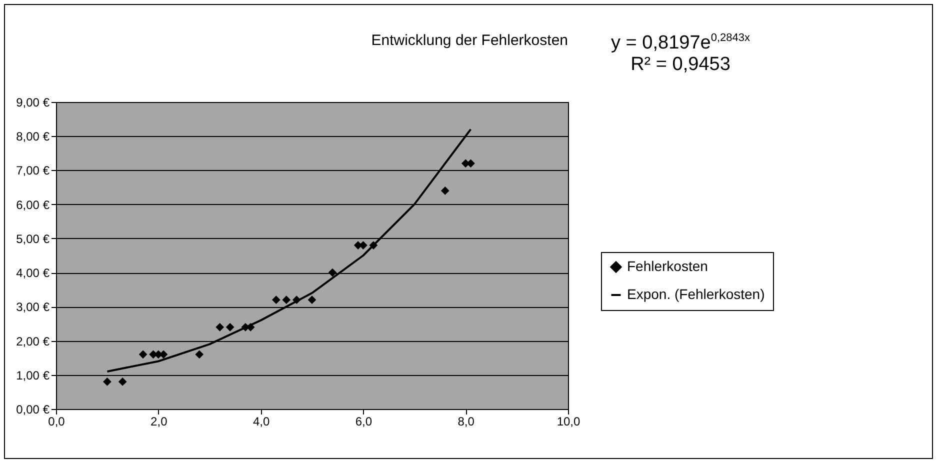 Image resolution: width=939 pixels, height=465 pixels. Describe the element at coordinates (33, 137) in the screenshot. I see `y-tick-label: 8,00 €` at that location.